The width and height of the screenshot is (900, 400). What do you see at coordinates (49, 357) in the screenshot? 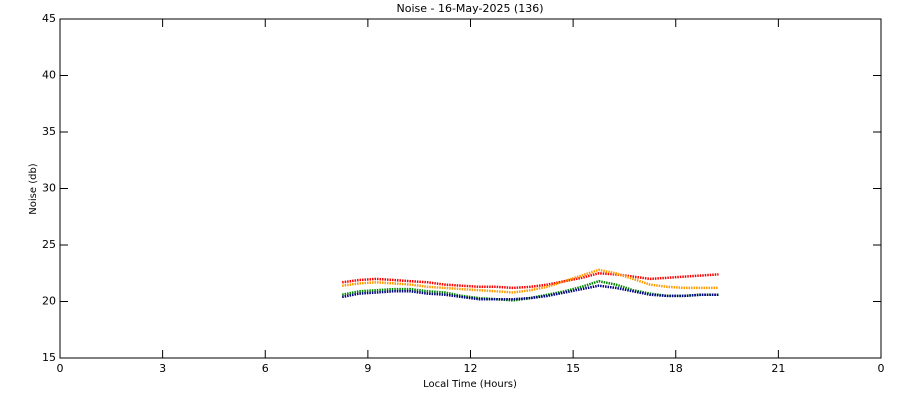
I see `y-tick-label: 15` at bounding box center [49, 357].